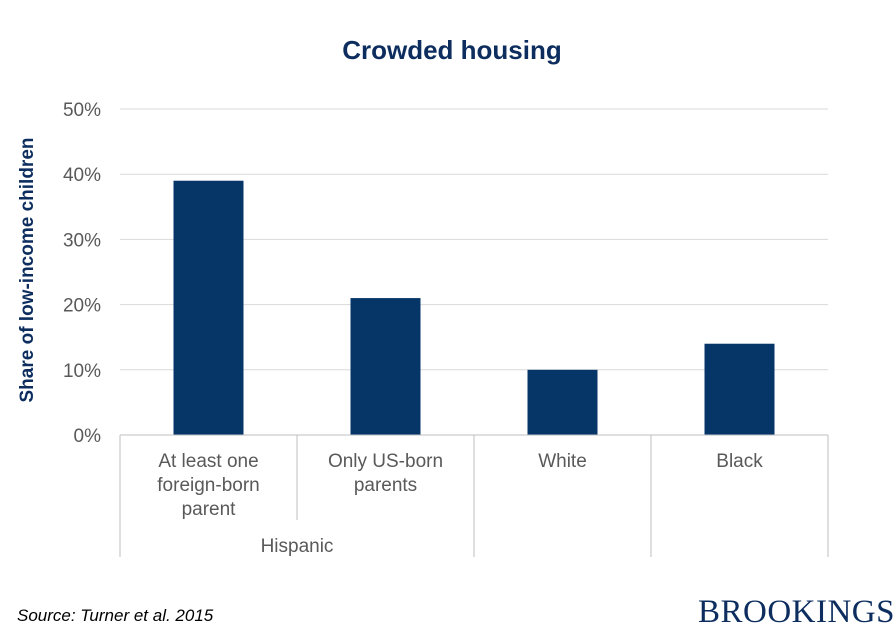  I want to click on y-tick-label: 0%, so click(88, 436).